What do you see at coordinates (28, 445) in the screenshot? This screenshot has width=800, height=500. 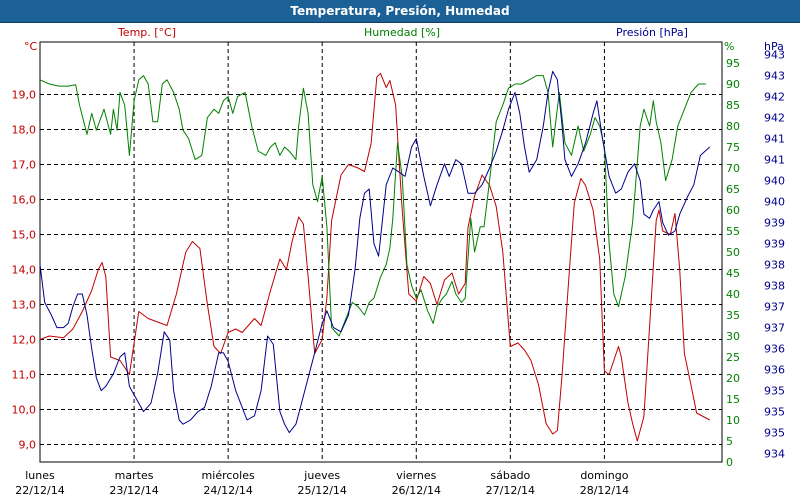 I see `temp-tick-label: 9,0` at bounding box center [28, 445].